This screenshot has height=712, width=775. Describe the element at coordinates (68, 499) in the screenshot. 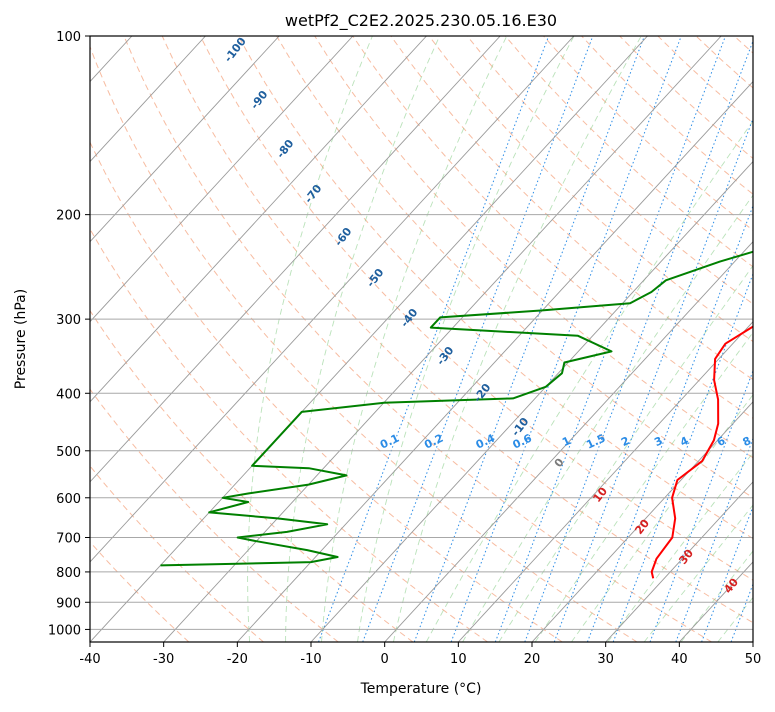

I see `y-tick-label: 600` at that location.